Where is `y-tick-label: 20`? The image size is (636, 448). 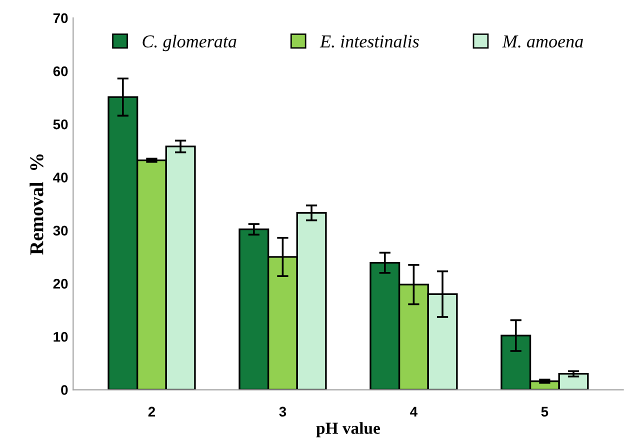 y-tick-label: 20 is located at coordinates (60, 283).